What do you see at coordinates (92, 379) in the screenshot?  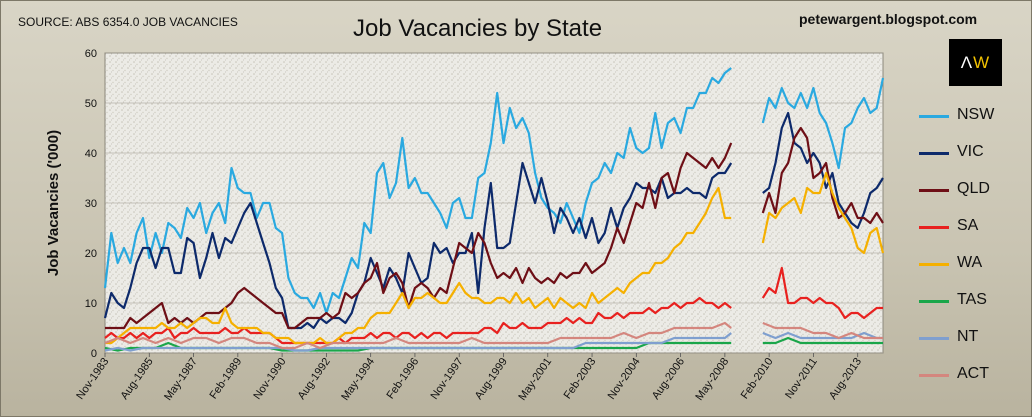 I see `x-tick-label: Nov-1983` at bounding box center [92, 379].